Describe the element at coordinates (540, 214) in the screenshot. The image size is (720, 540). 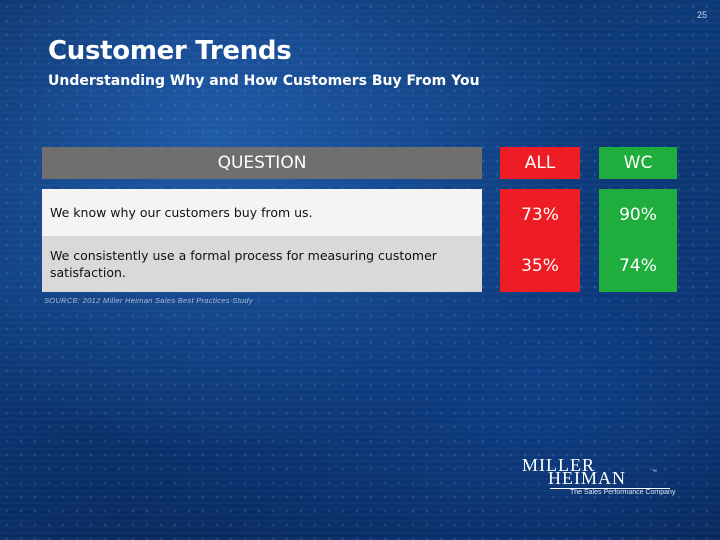
I see `row-1-all-value: 73%` at that location.